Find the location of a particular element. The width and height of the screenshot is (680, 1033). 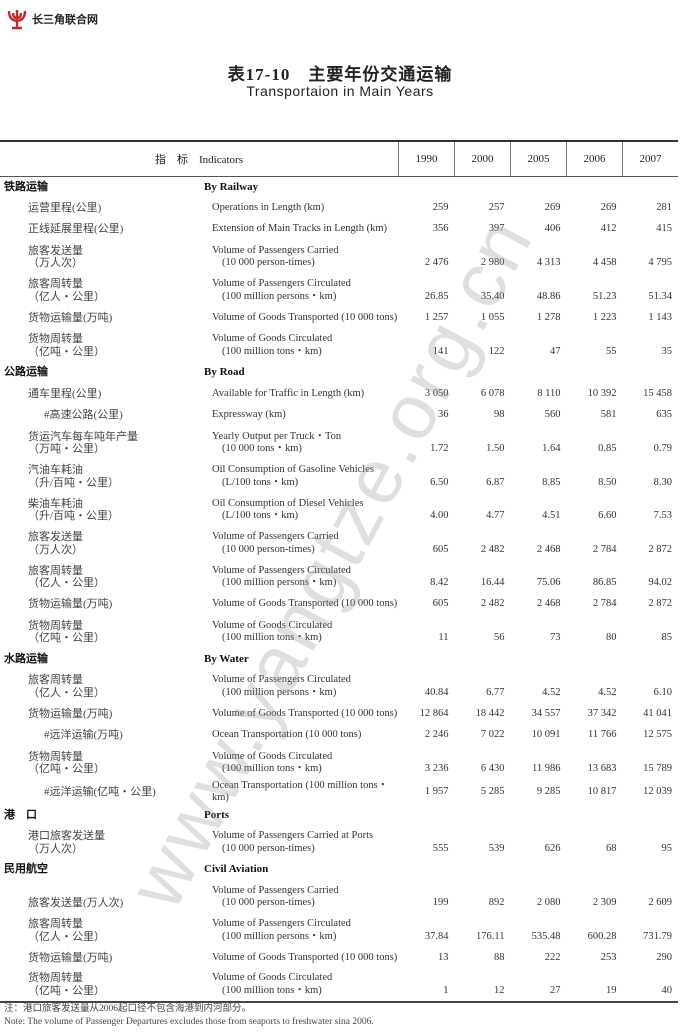

value-cell: 56 is located at coordinates (499, 637).